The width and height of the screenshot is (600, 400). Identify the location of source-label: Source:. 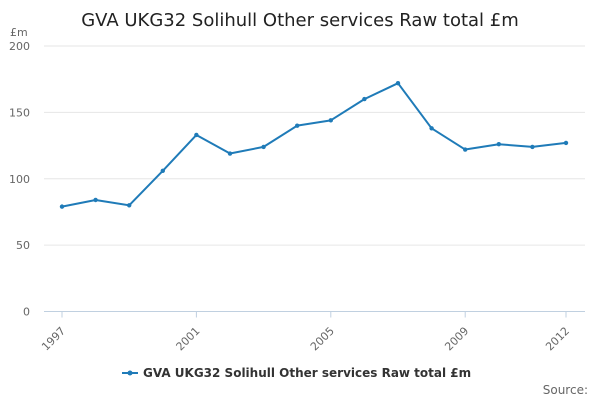
(565, 390).